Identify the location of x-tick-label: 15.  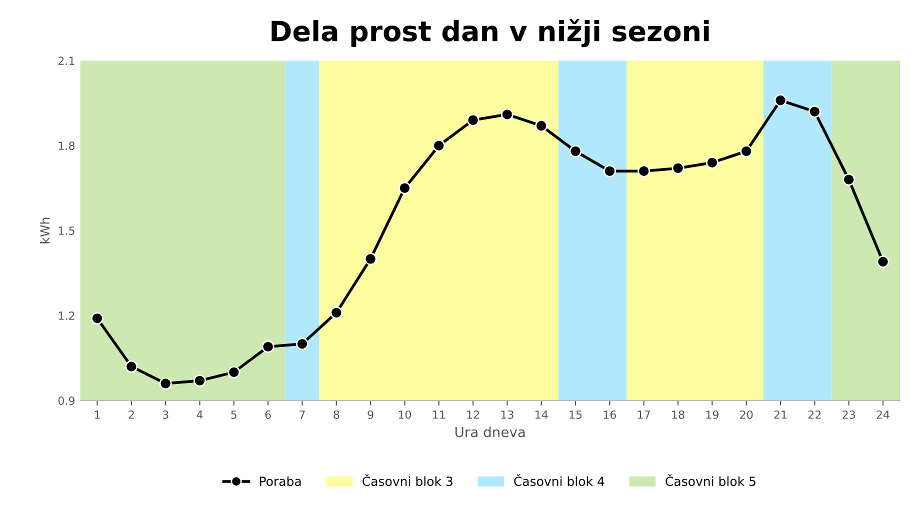
(576, 414).